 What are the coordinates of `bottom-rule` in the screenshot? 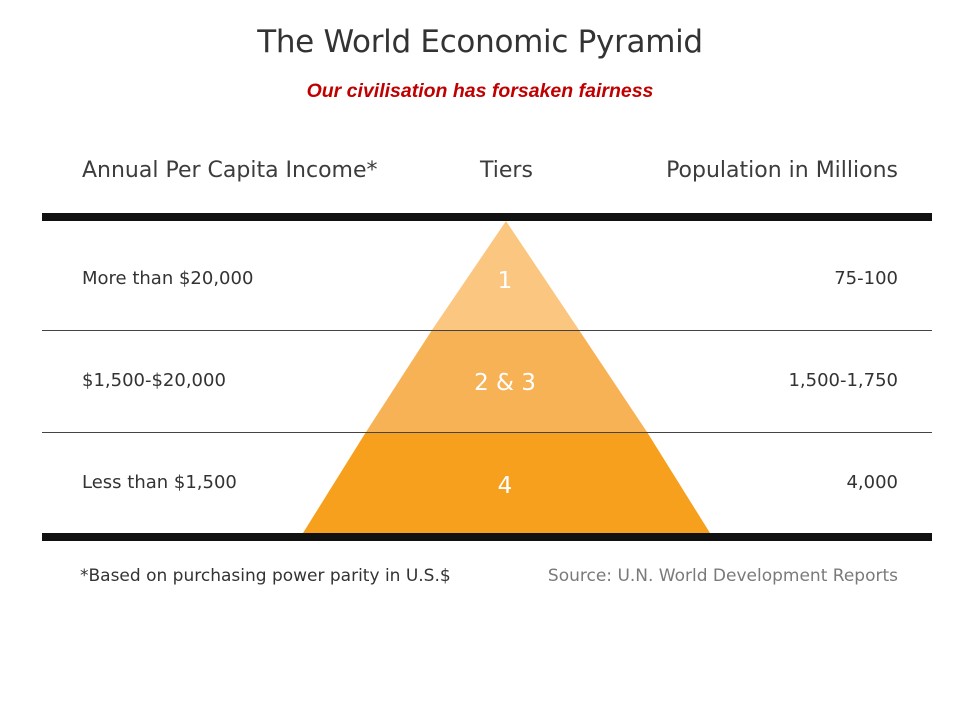 It's located at (487, 537).